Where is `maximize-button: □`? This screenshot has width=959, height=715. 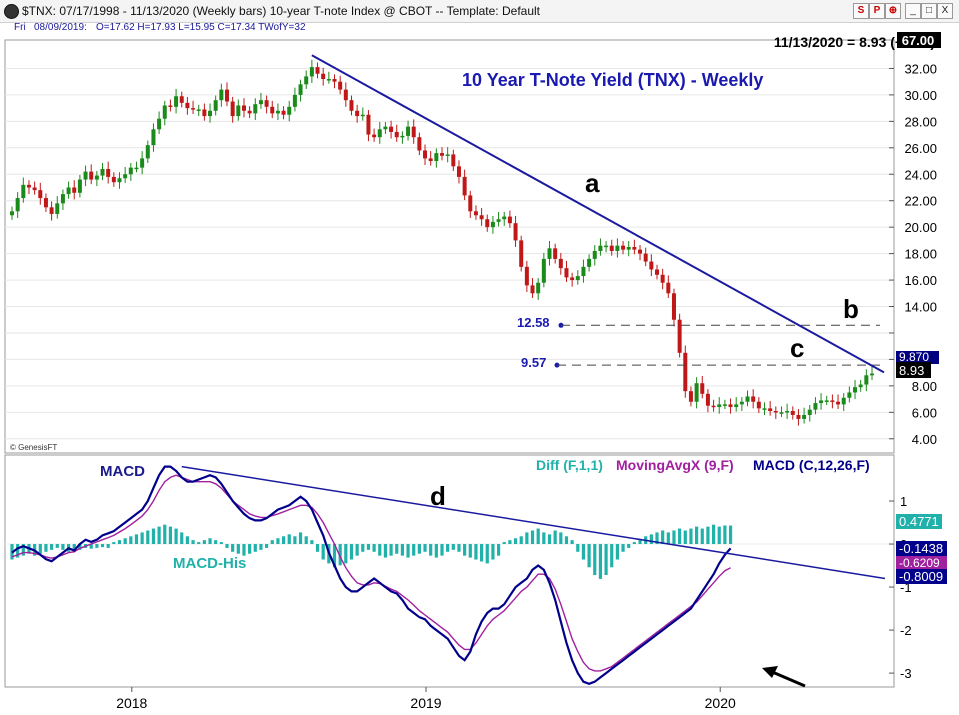 maximize-button: □ is located at coordinates (929, 11).